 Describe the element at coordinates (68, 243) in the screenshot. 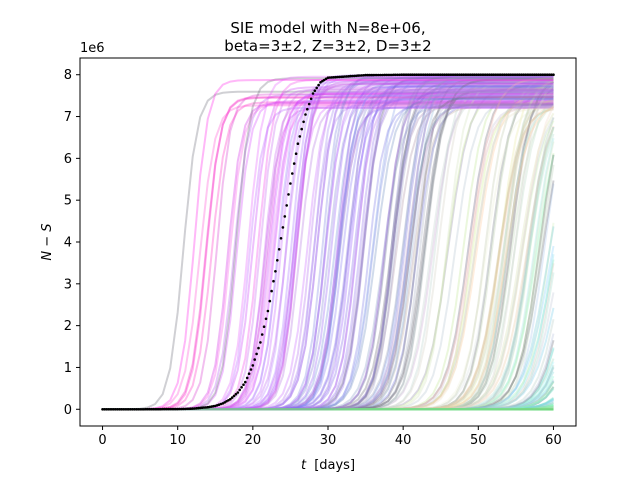

I see `y-tick-label: 4` at that location.